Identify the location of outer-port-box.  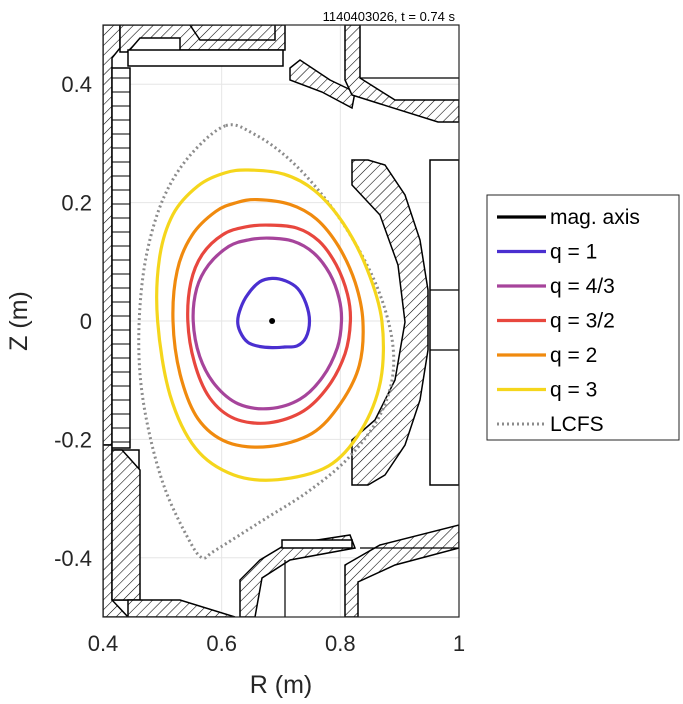
(444, 322).